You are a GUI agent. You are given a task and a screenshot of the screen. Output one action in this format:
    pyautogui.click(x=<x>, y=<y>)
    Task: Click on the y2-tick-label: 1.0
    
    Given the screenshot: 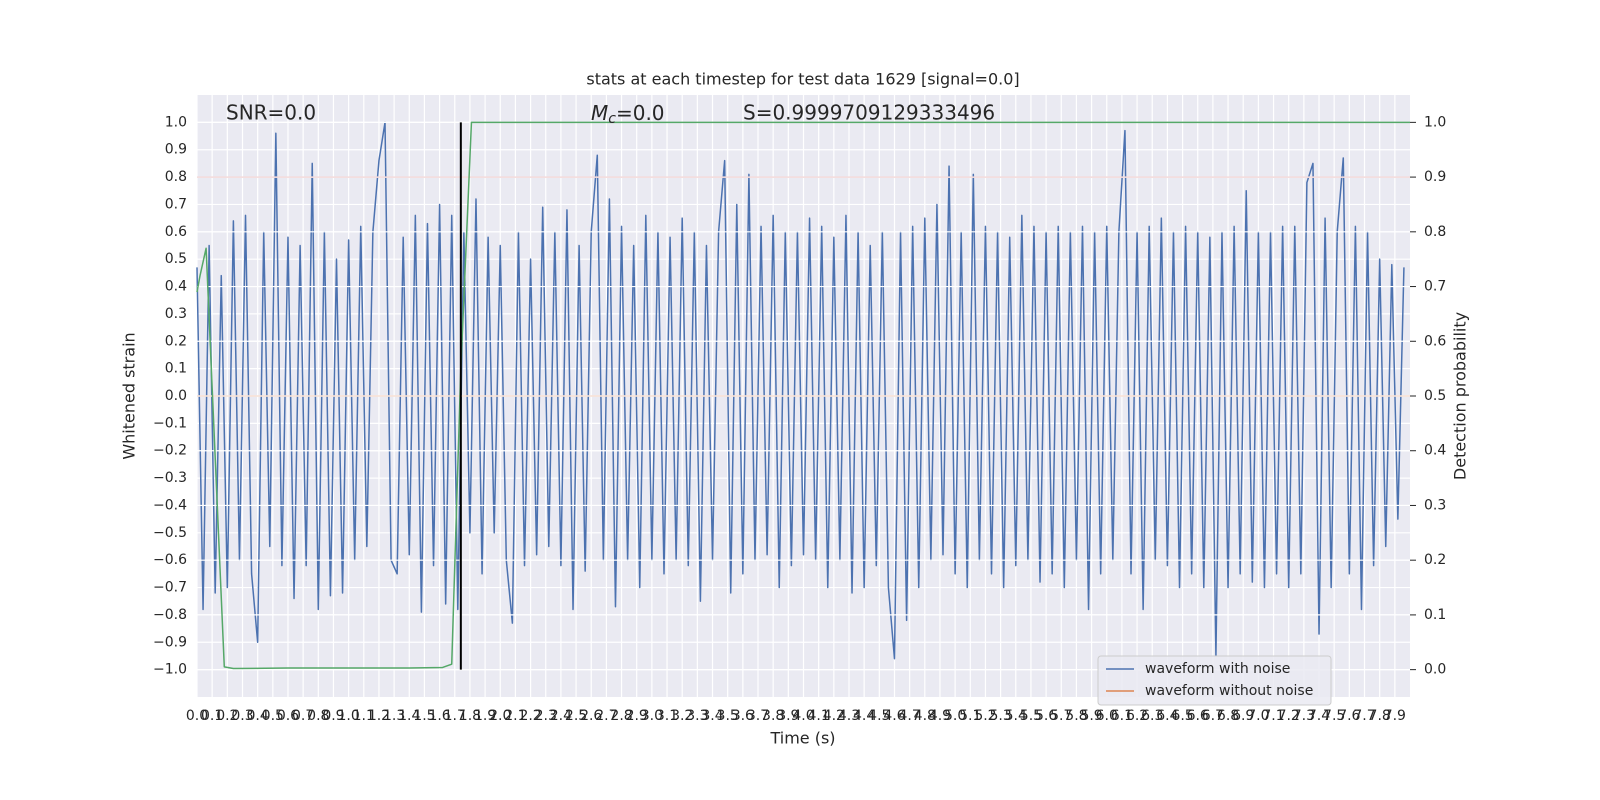 What is the action you would take?
    pyautogui.click(x=1435, y=122)
    